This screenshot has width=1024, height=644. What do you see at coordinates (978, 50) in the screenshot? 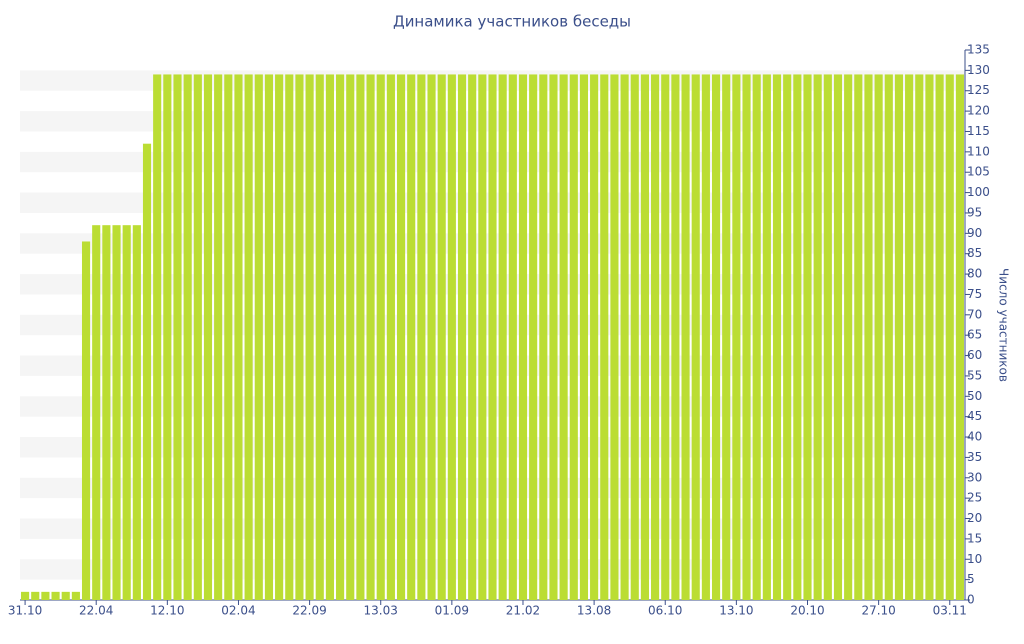
I see `y-tick-label: 135` at bounding box center [978, 50].